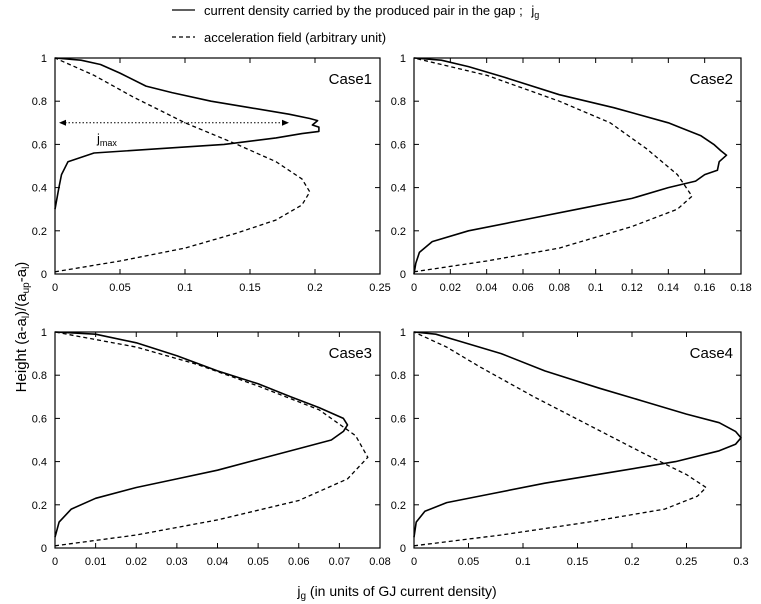 This screenshot has width=761, height=604. Describe the element at coordinates (22, 327) in the screenshot. I see `y-axis-label: Height (a-al)/(aup-al)` at that location.